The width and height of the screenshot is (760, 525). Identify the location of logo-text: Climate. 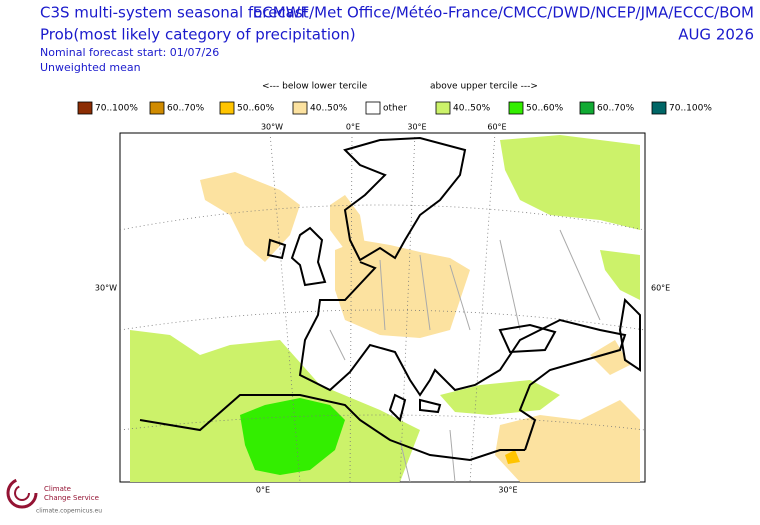
(57, 489).